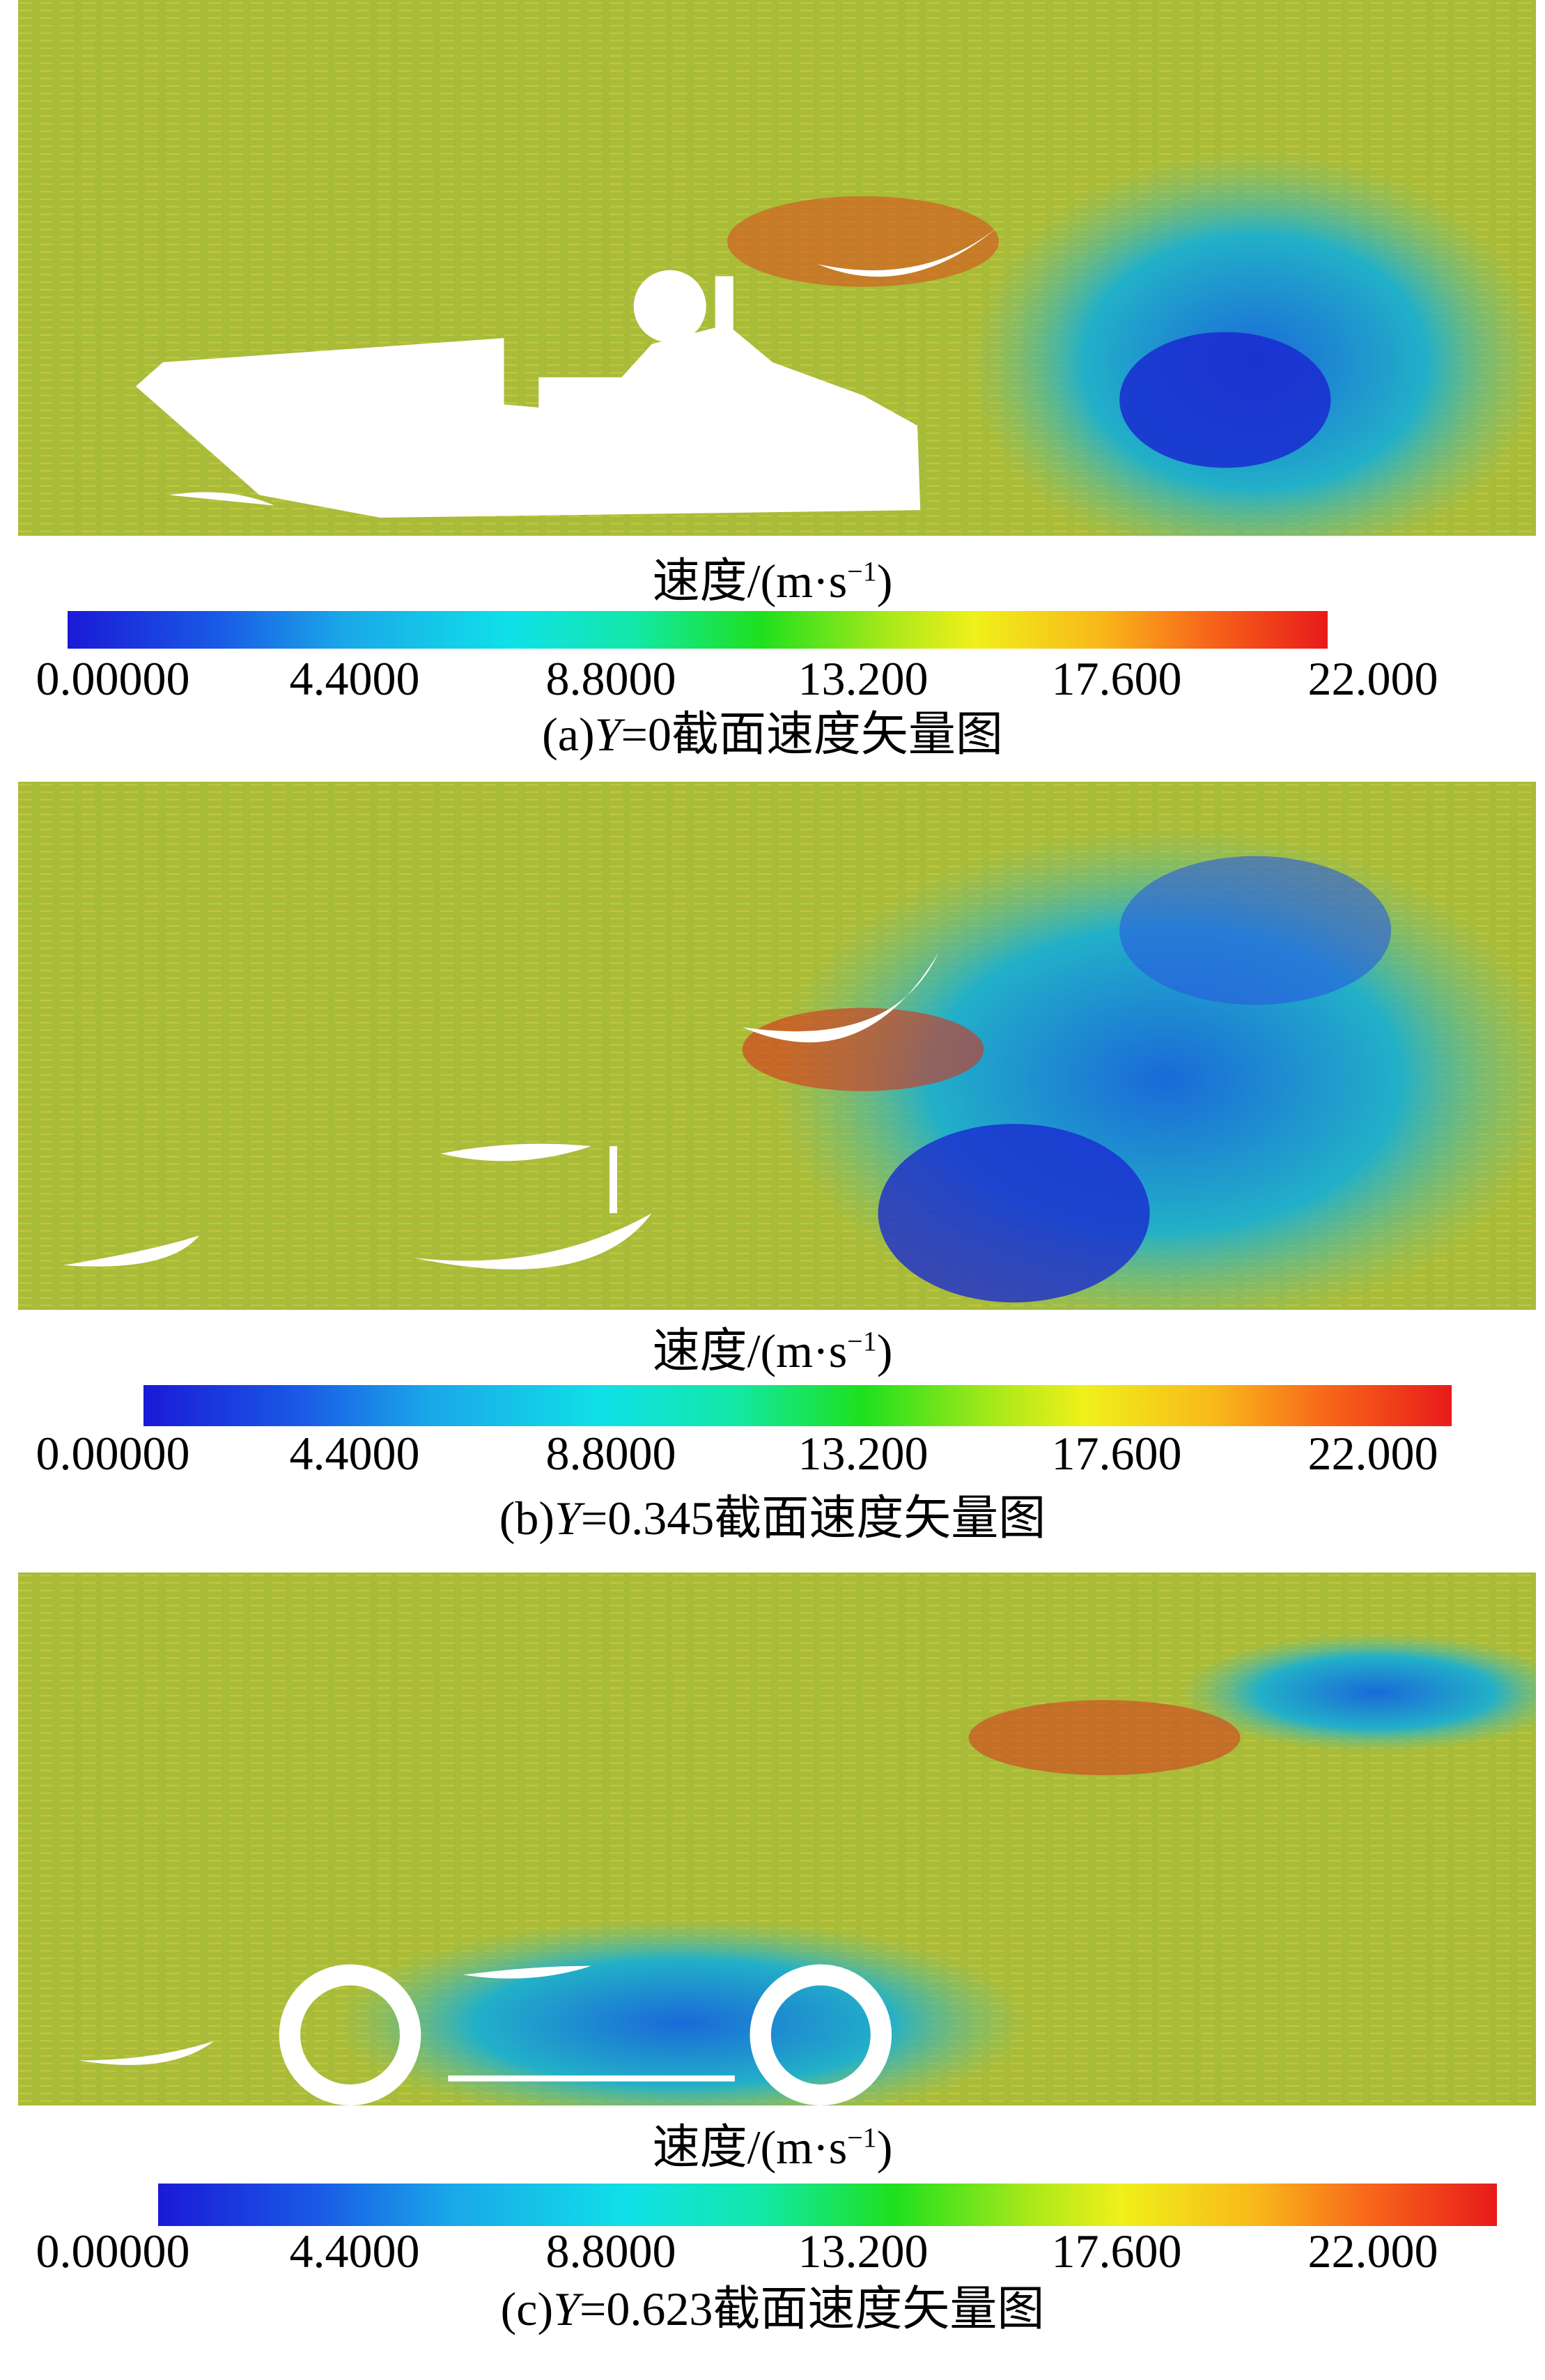 The width and height of the screenshot is (1545, 2380). What do you see at coordinates (813, 1518) in the screenshot?
I see `caption-text: =0.345截面速度矢量图` at bounding box center [813, 1518].